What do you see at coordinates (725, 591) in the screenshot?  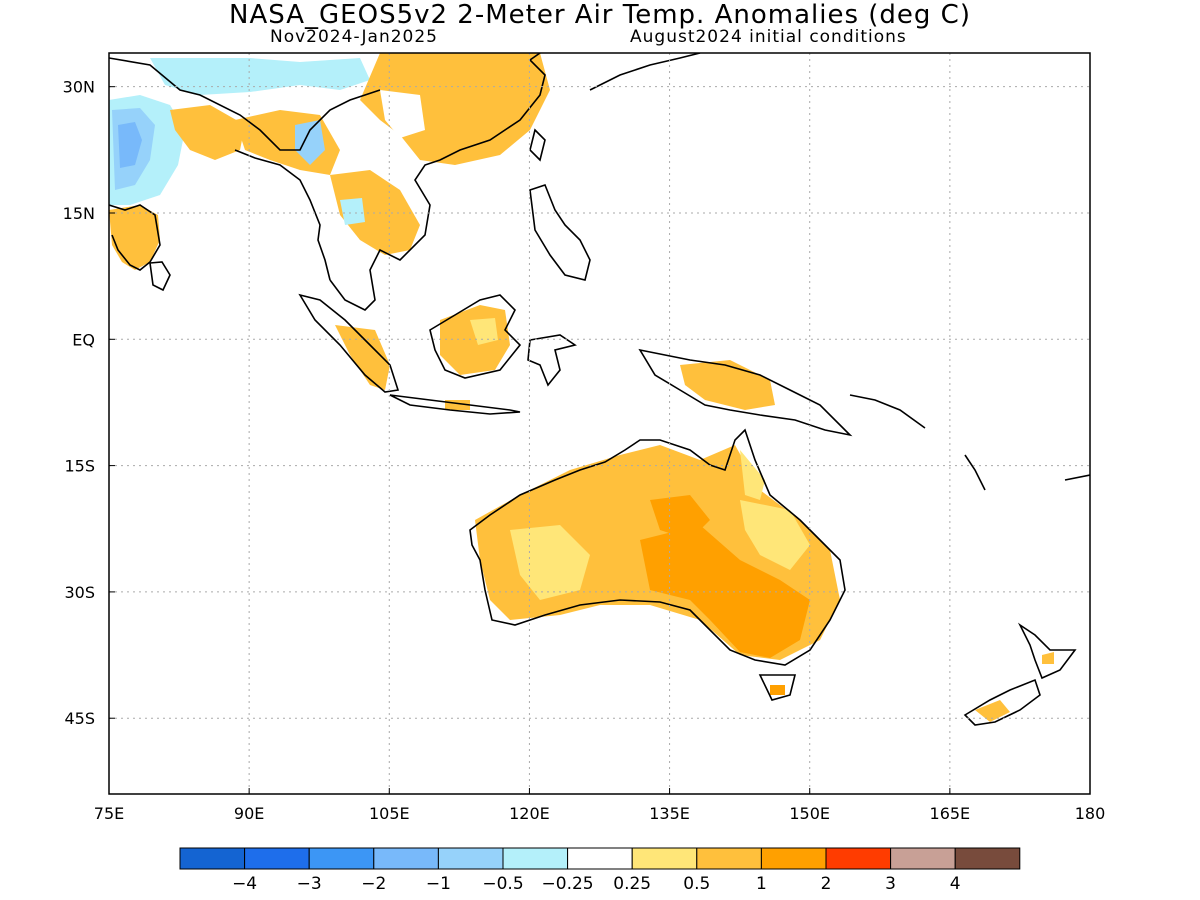 I see `australia-hot-southeast` at bounding box center [725, 591].